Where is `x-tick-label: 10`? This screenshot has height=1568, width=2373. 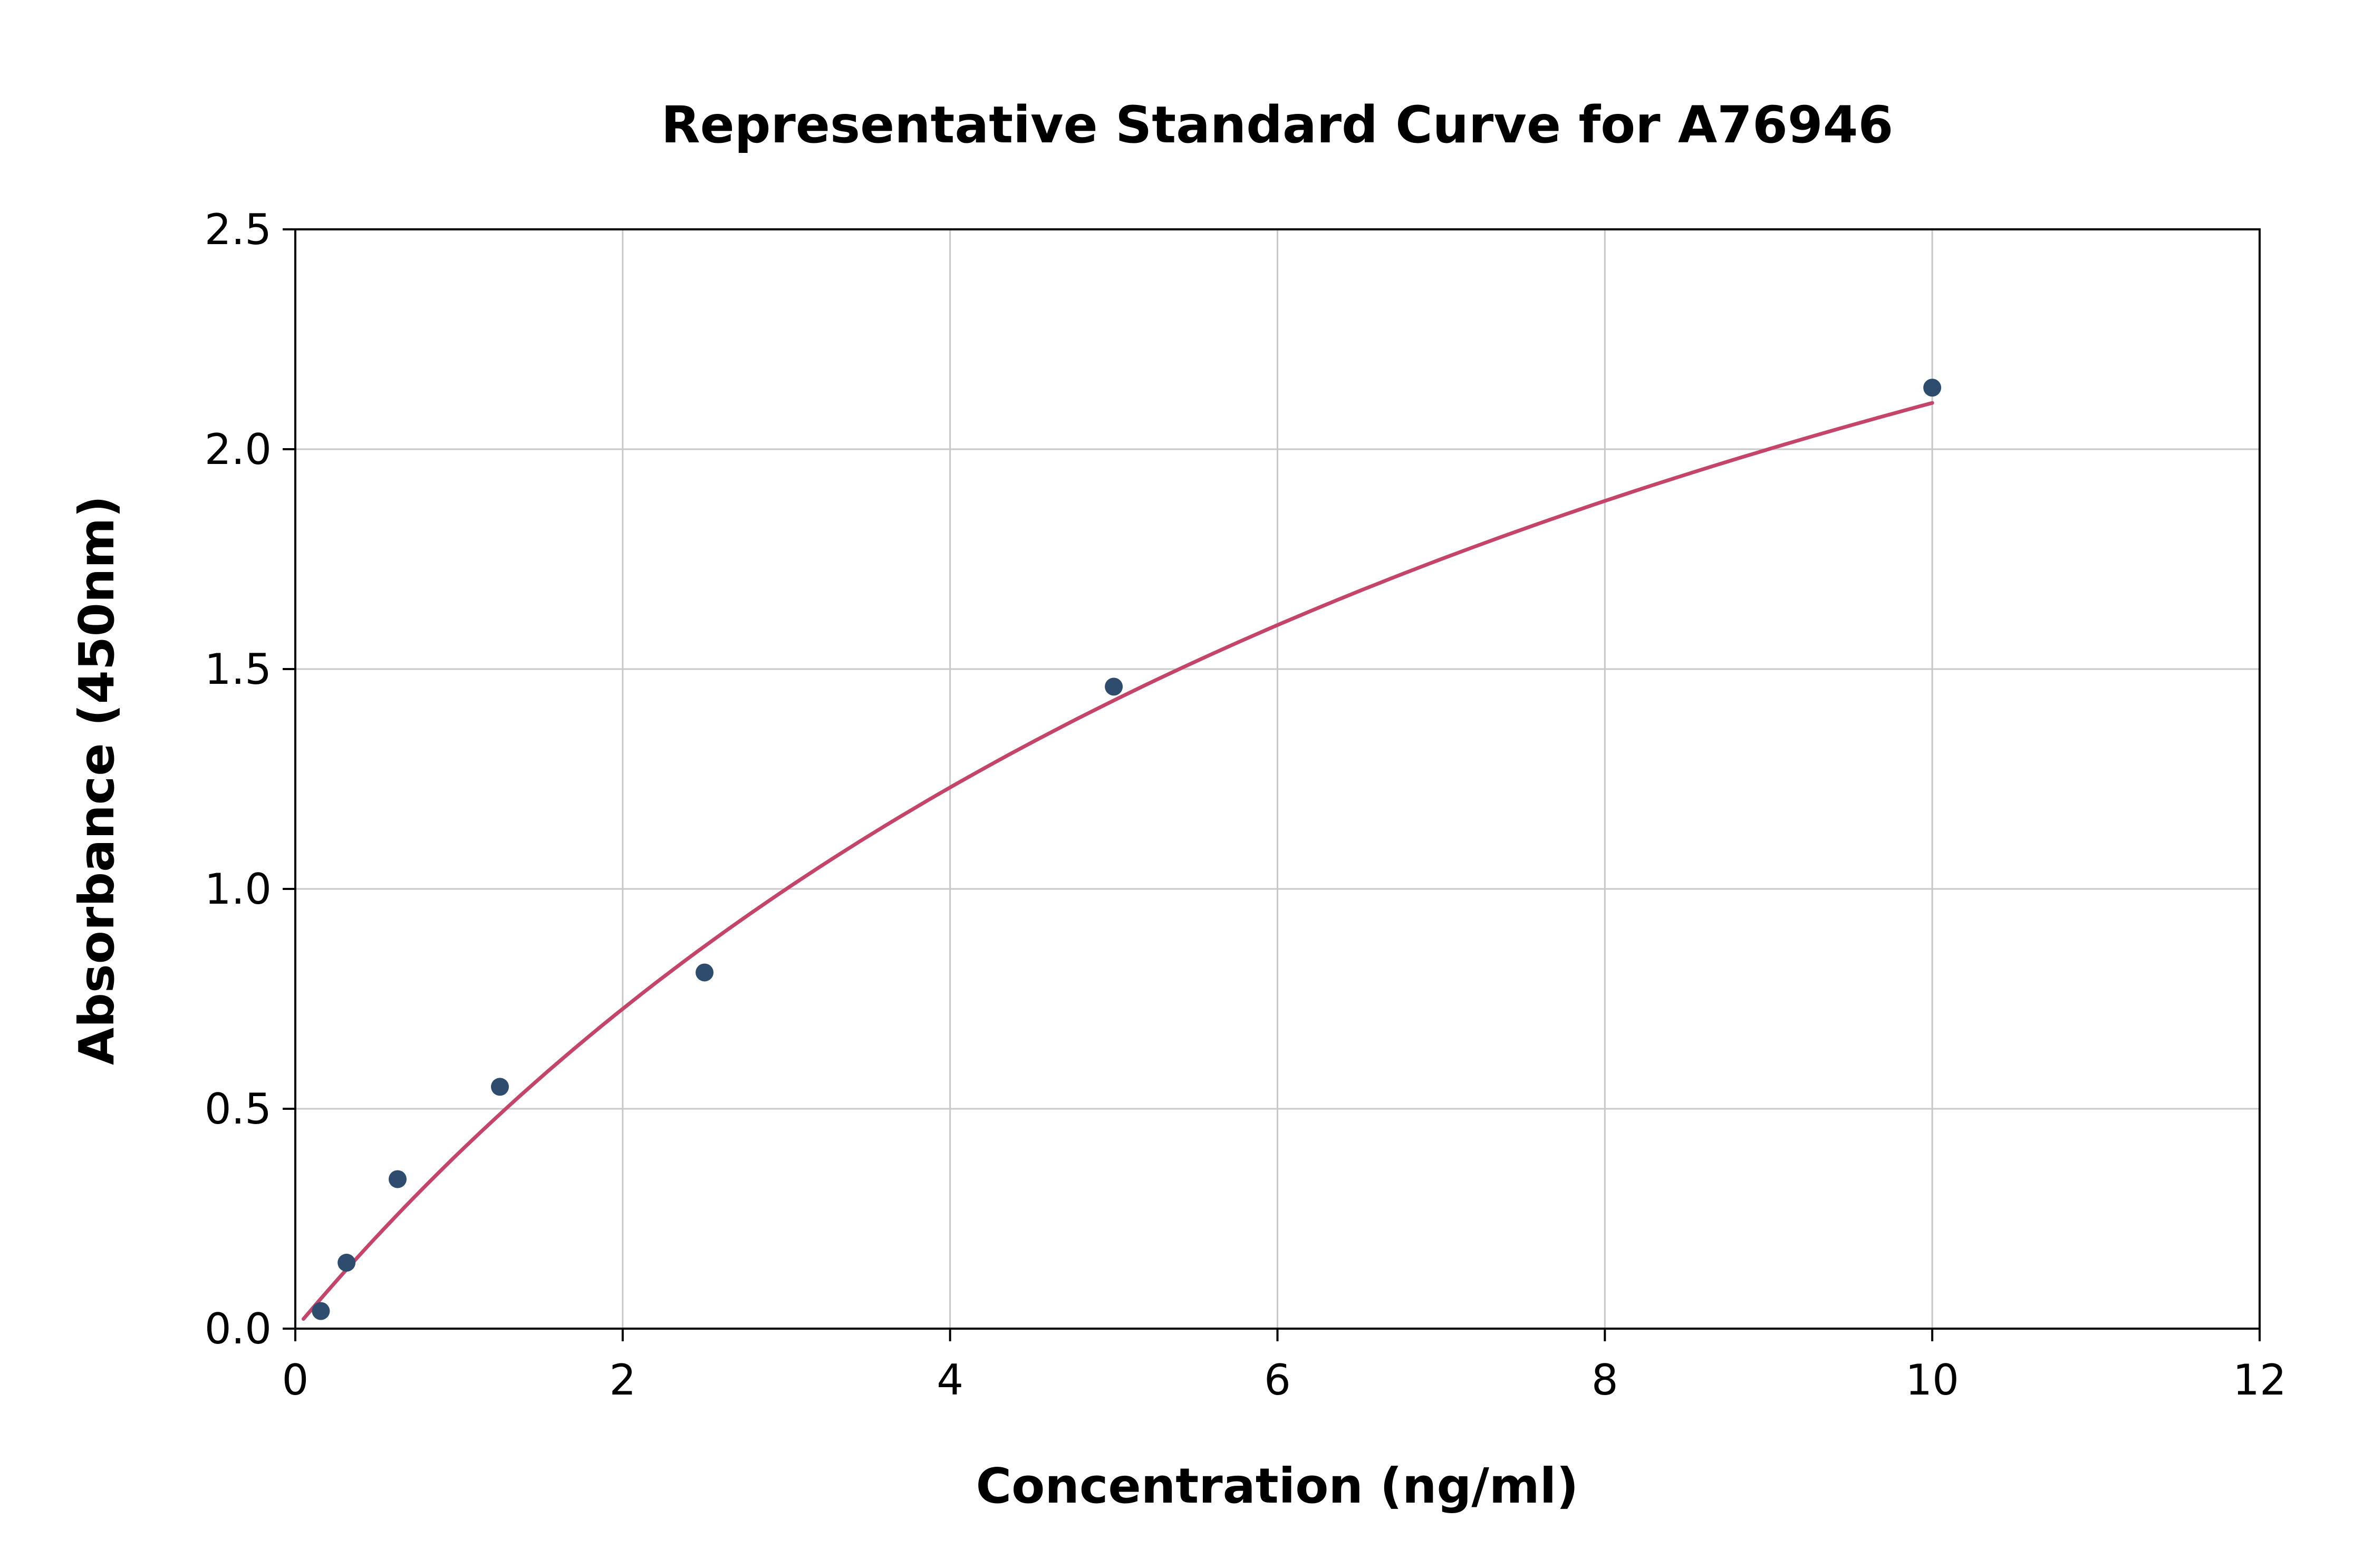 x-tick-label: 10 is located at coordinates (1932, 1380).